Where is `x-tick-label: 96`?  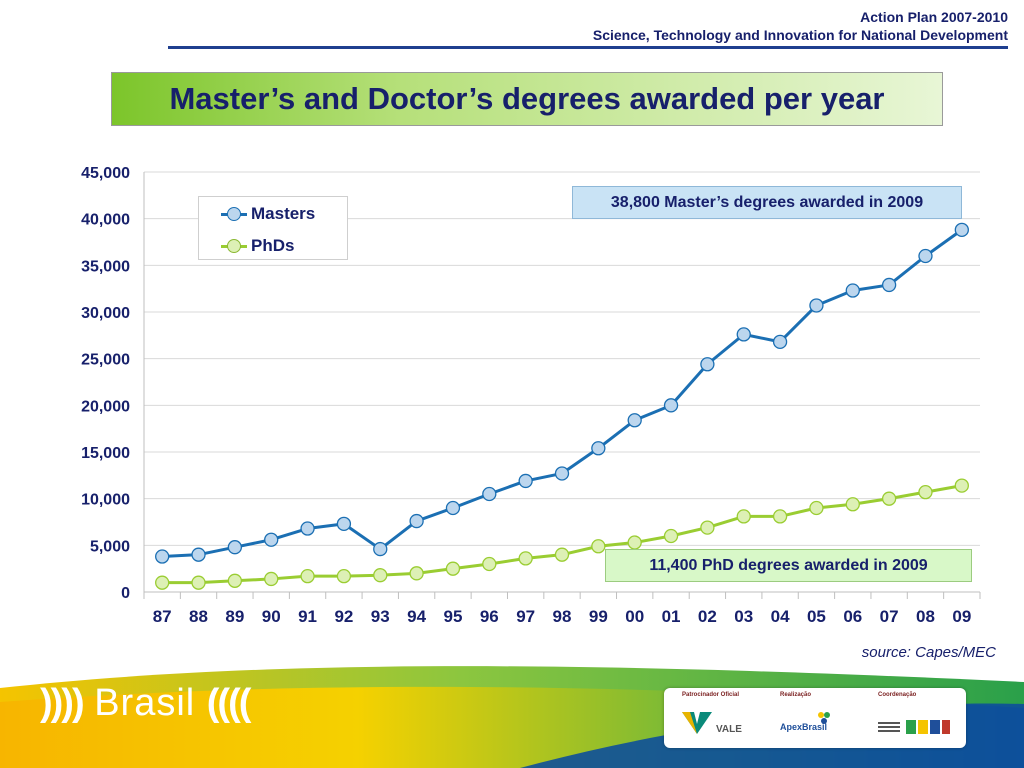
x-tick-label: 96 is located at coordinates (489, 616).